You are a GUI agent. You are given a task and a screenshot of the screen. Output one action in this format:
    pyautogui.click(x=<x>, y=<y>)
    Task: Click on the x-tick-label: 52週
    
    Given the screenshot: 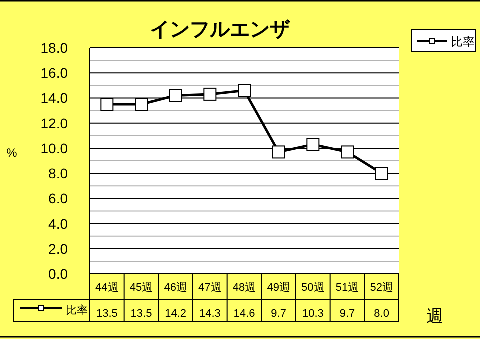 What is the action you would take?
    pyautogui.click(x=382, y=288)
    